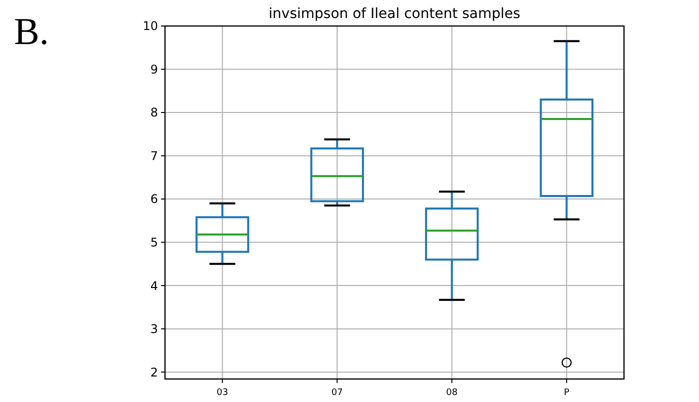 The width and height of the screenshot is (699, 402). I want to click on y-tick-label: 3, so click(154, 329).